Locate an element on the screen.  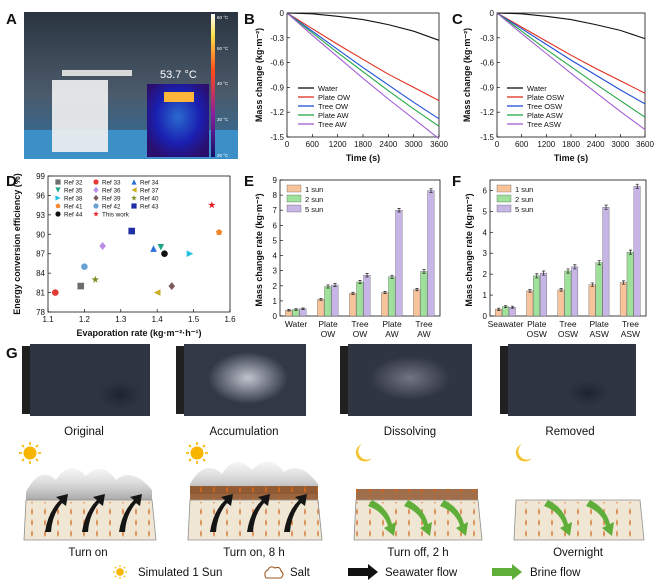
y-tick-label: 84 is located at coordinates (40, 273).